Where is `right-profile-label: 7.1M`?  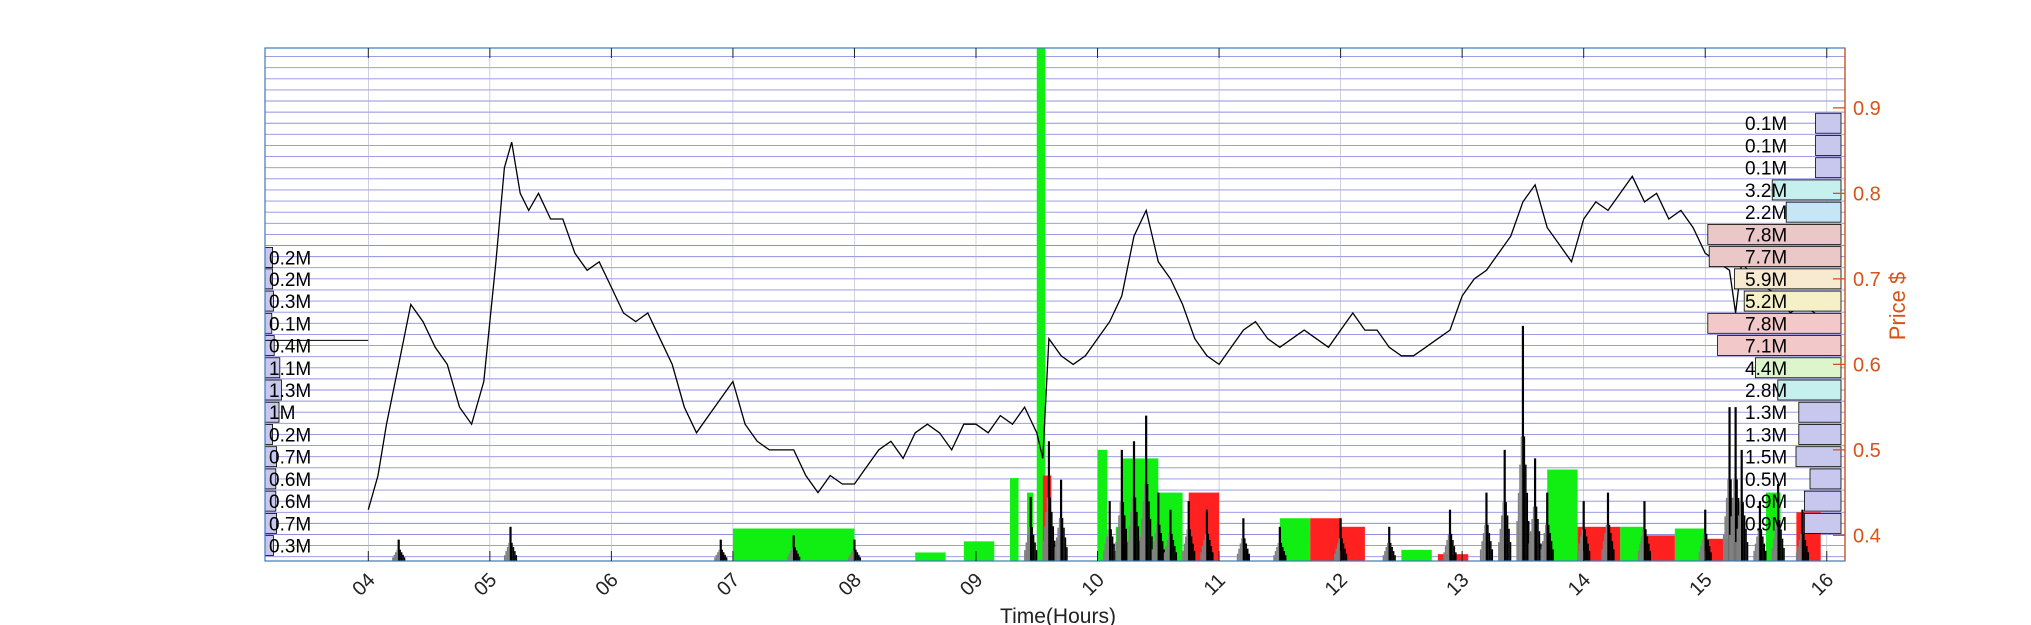
right-profile-label: 7.1M is located at coordinates (1766, 347).